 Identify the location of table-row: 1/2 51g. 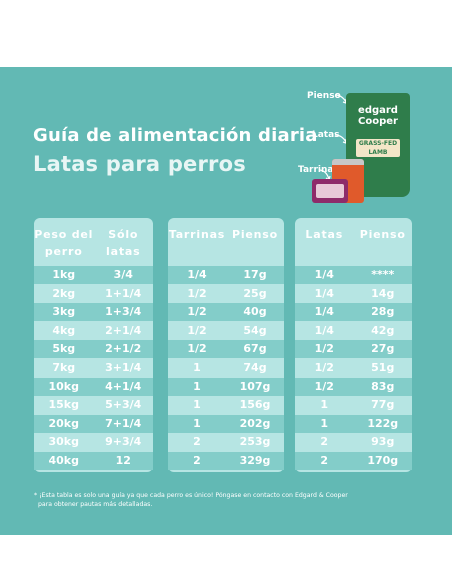
(353, 368).